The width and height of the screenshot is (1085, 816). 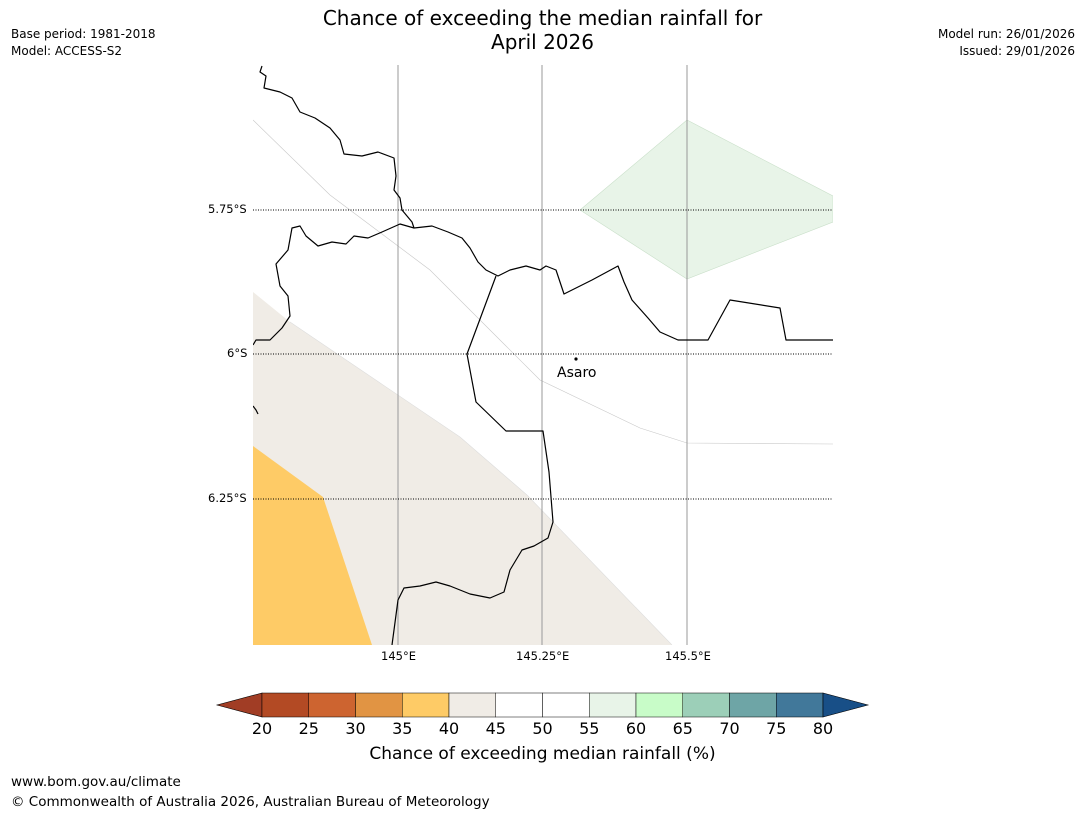 What do you see at coordinates (83, 34) in the screenshot?
I see `base-period: Base period: 1981-2018` at bounding box center [83, 34].